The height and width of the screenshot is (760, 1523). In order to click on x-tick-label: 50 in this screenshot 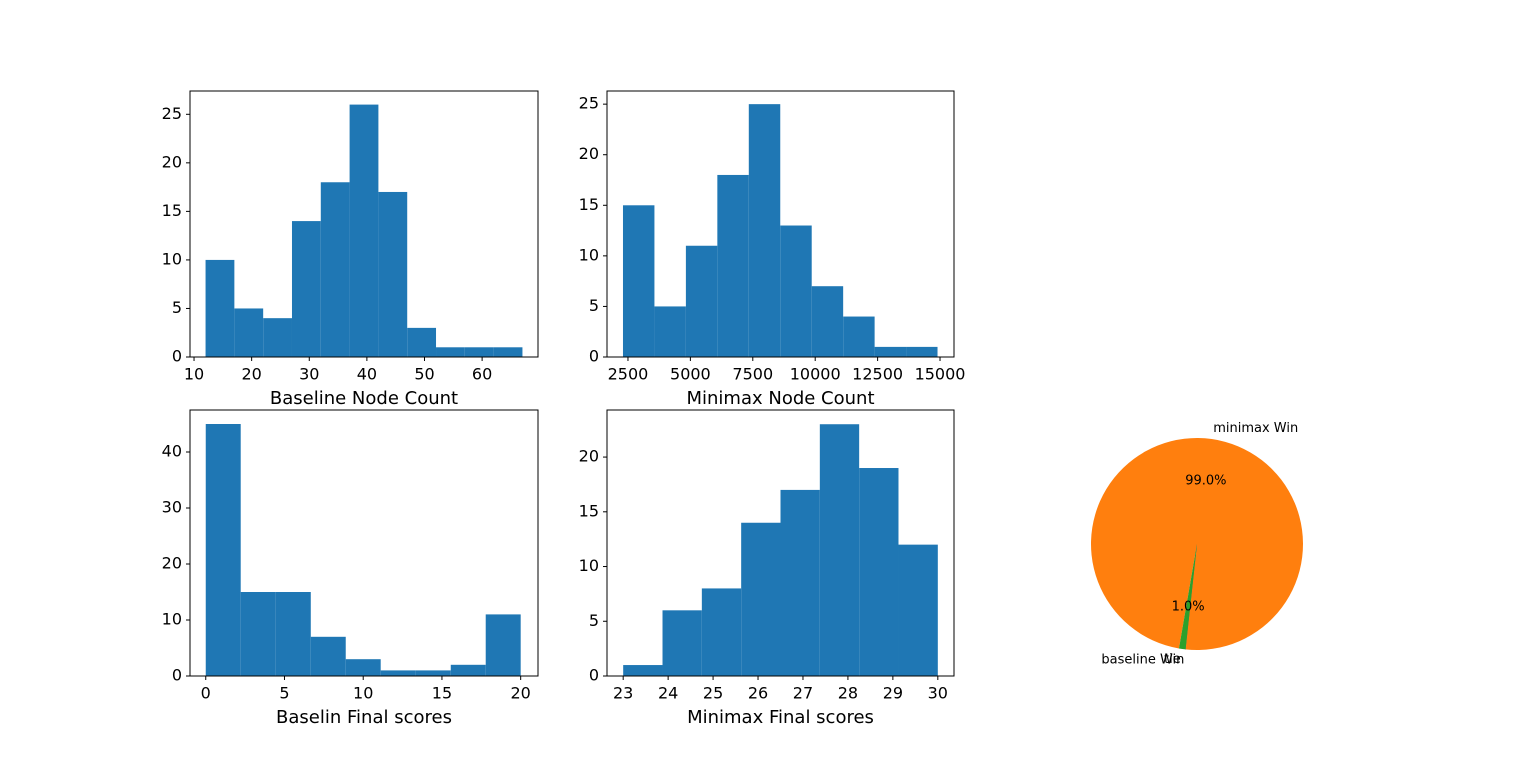, I will do `click(424, 374)`.